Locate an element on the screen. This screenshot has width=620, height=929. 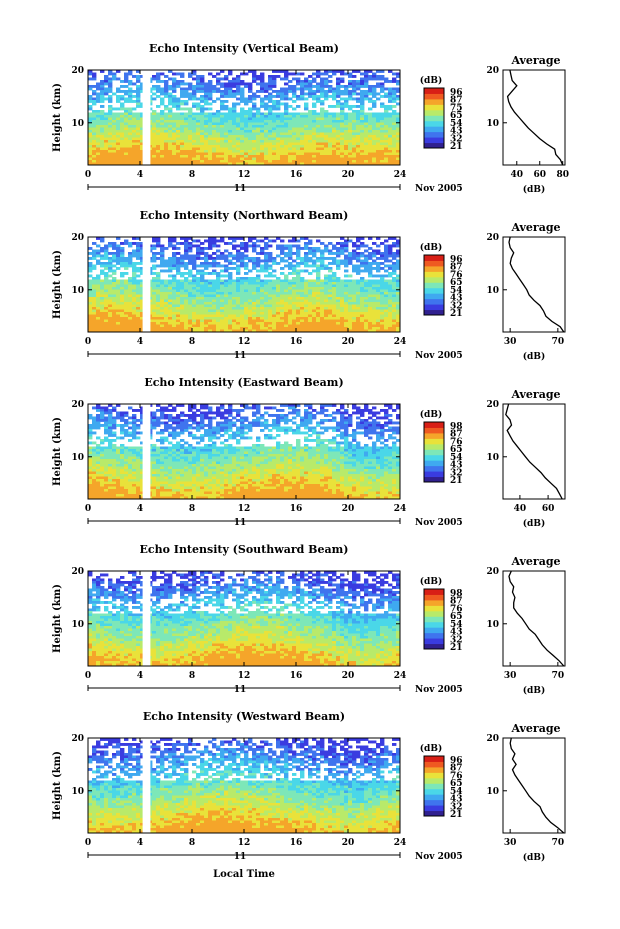
chart-title: Echo Intensity (Vertical Beam) is located at coordinates (244, 48).